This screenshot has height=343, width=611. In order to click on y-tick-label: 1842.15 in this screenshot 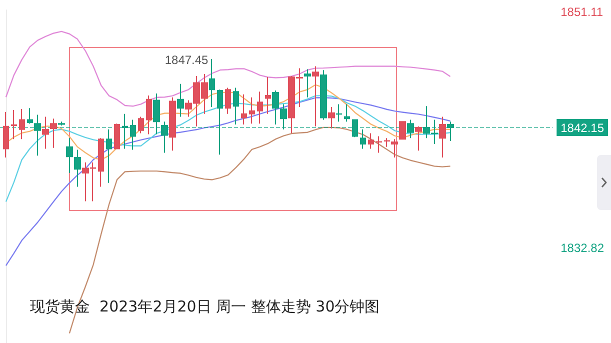, I will do `click(582, 127)`.